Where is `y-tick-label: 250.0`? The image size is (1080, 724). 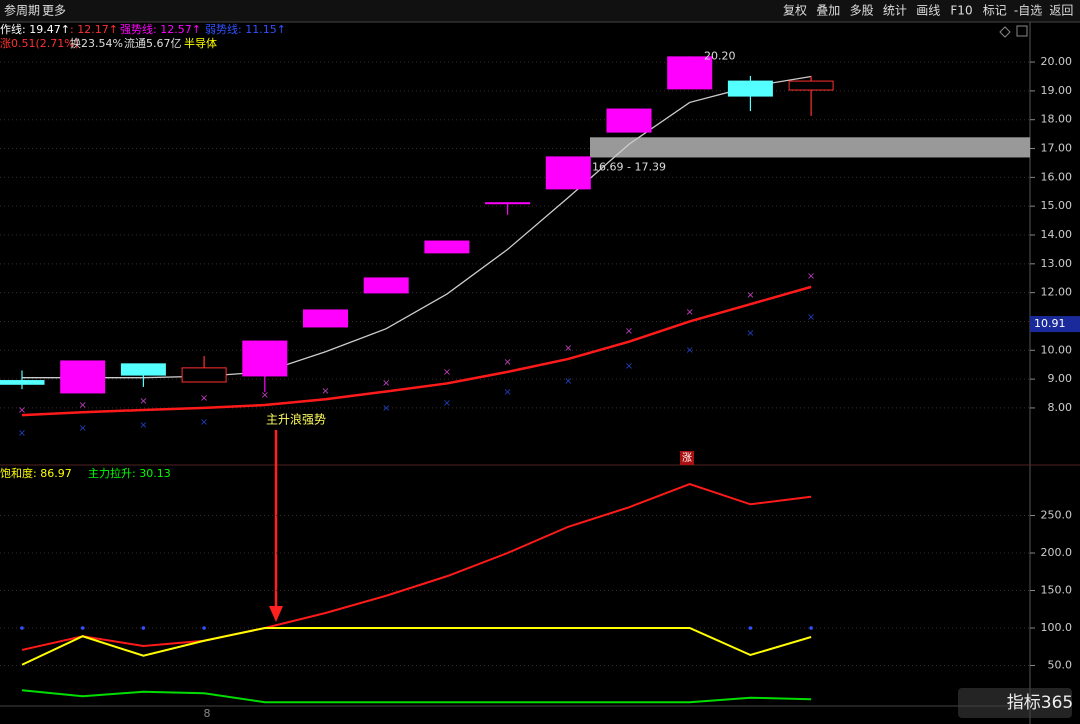 y-tick-label: 250.0 is located at coordinates (1057, 515).